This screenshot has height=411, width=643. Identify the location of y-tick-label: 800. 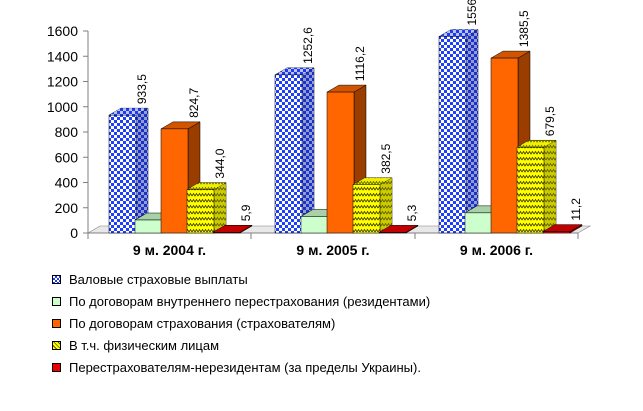
(67, 132).